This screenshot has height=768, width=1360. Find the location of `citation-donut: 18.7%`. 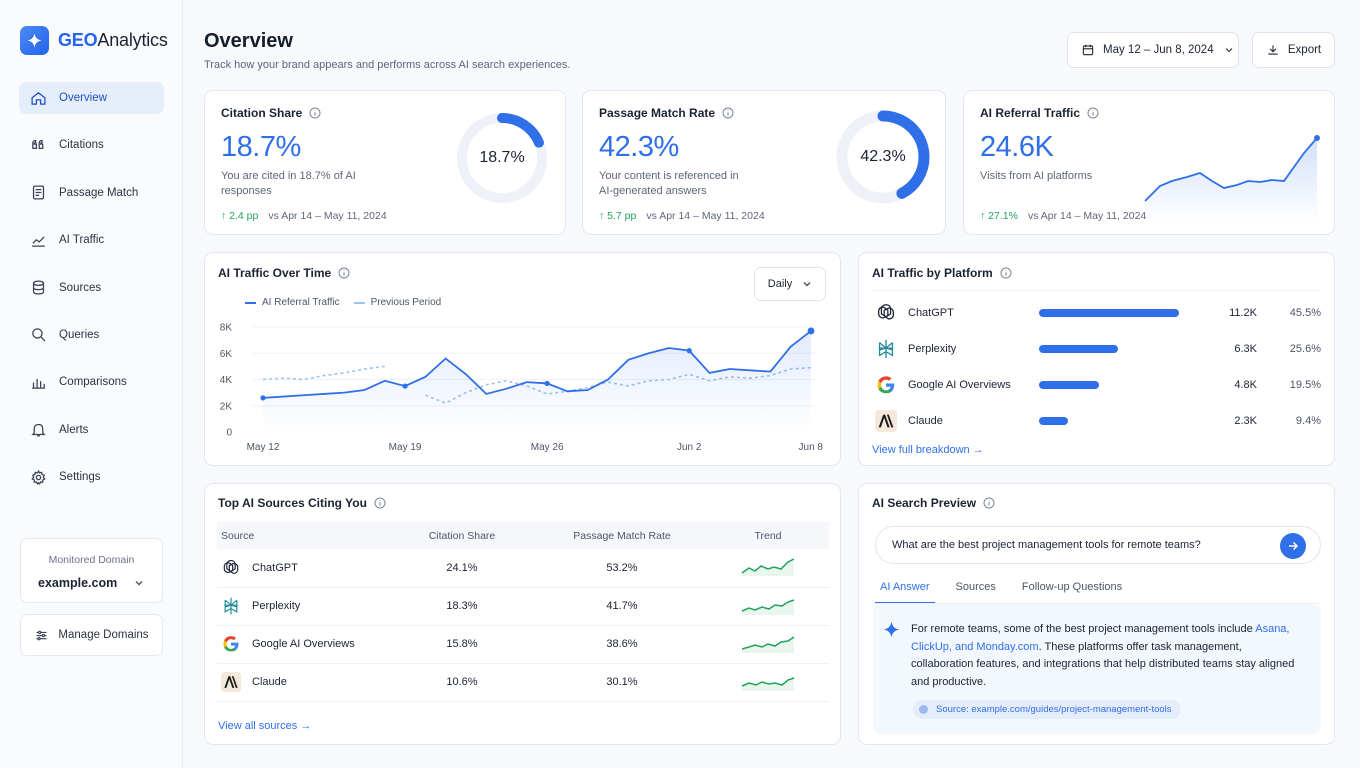

citation-donut: 18.7% is located at coordinates (502, 158).